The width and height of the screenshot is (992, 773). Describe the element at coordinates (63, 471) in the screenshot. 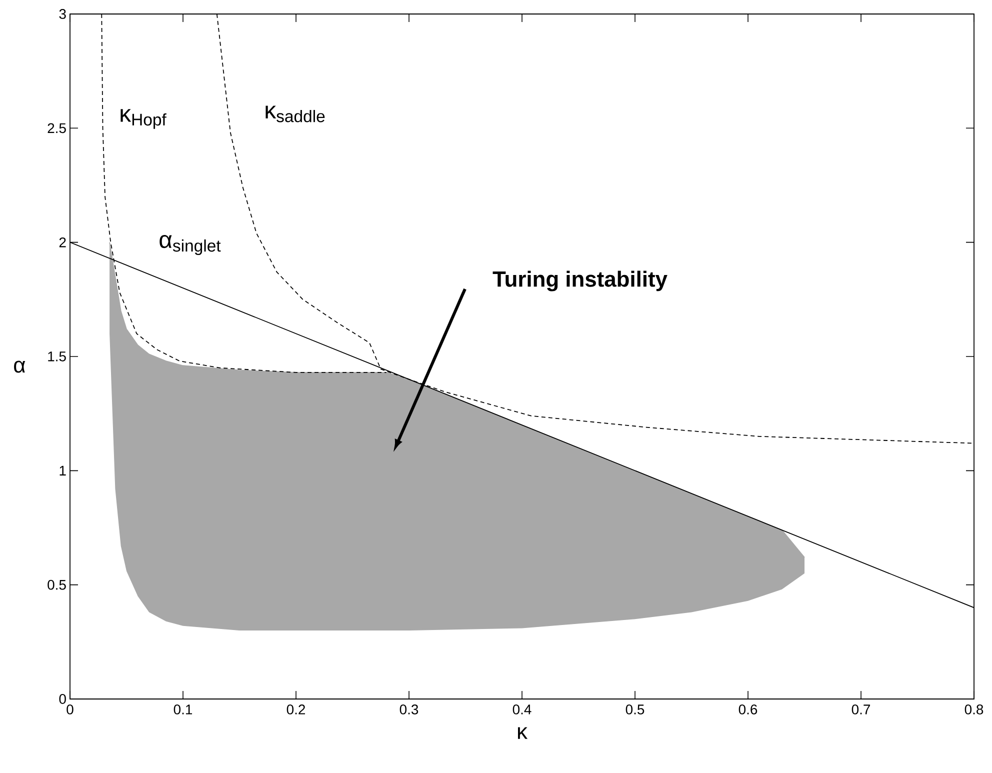

I see `y-tick-label: 1` at that location.